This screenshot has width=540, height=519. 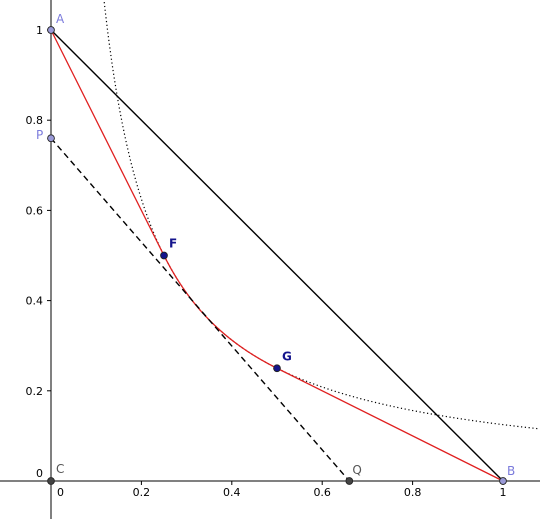 I want to click on point-label-g: G, so click(x=287, y=356).